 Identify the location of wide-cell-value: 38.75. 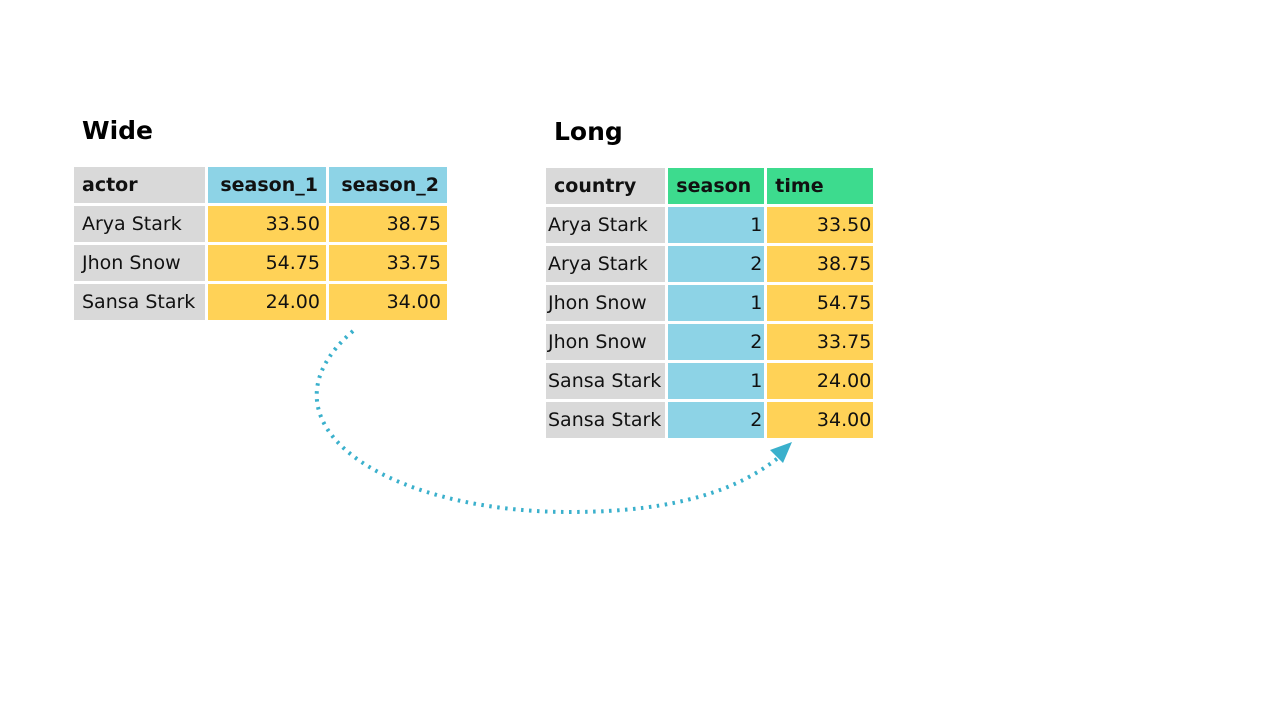
(388, 224).